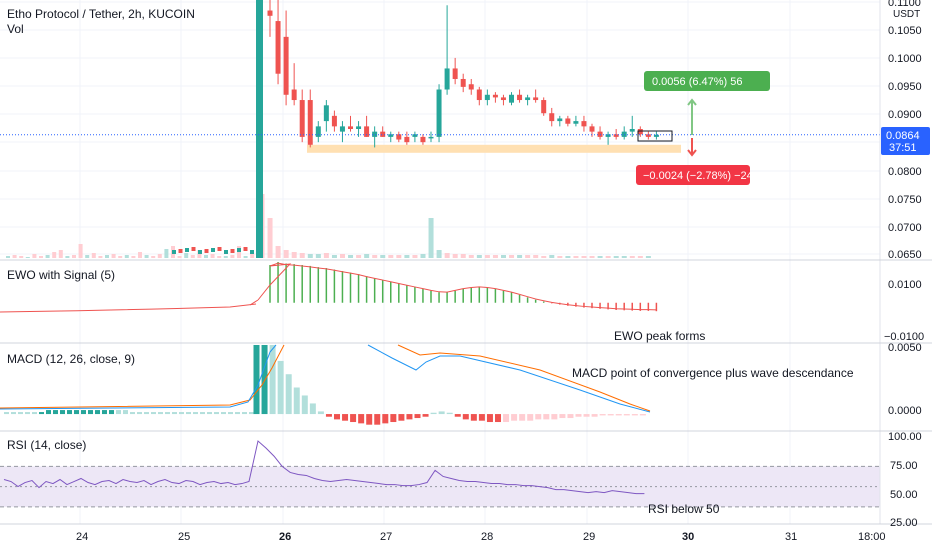 The image size is (932, 550). I want to click on price-tick: 0.0700, so click(905, 228).